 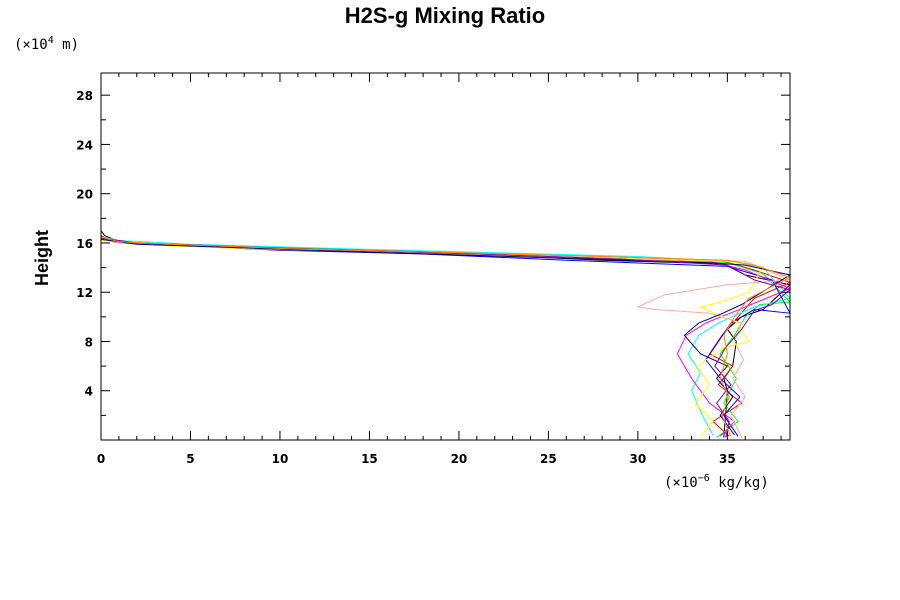 I want to click on x-tick-label: 15, so click(x=369, y=459).